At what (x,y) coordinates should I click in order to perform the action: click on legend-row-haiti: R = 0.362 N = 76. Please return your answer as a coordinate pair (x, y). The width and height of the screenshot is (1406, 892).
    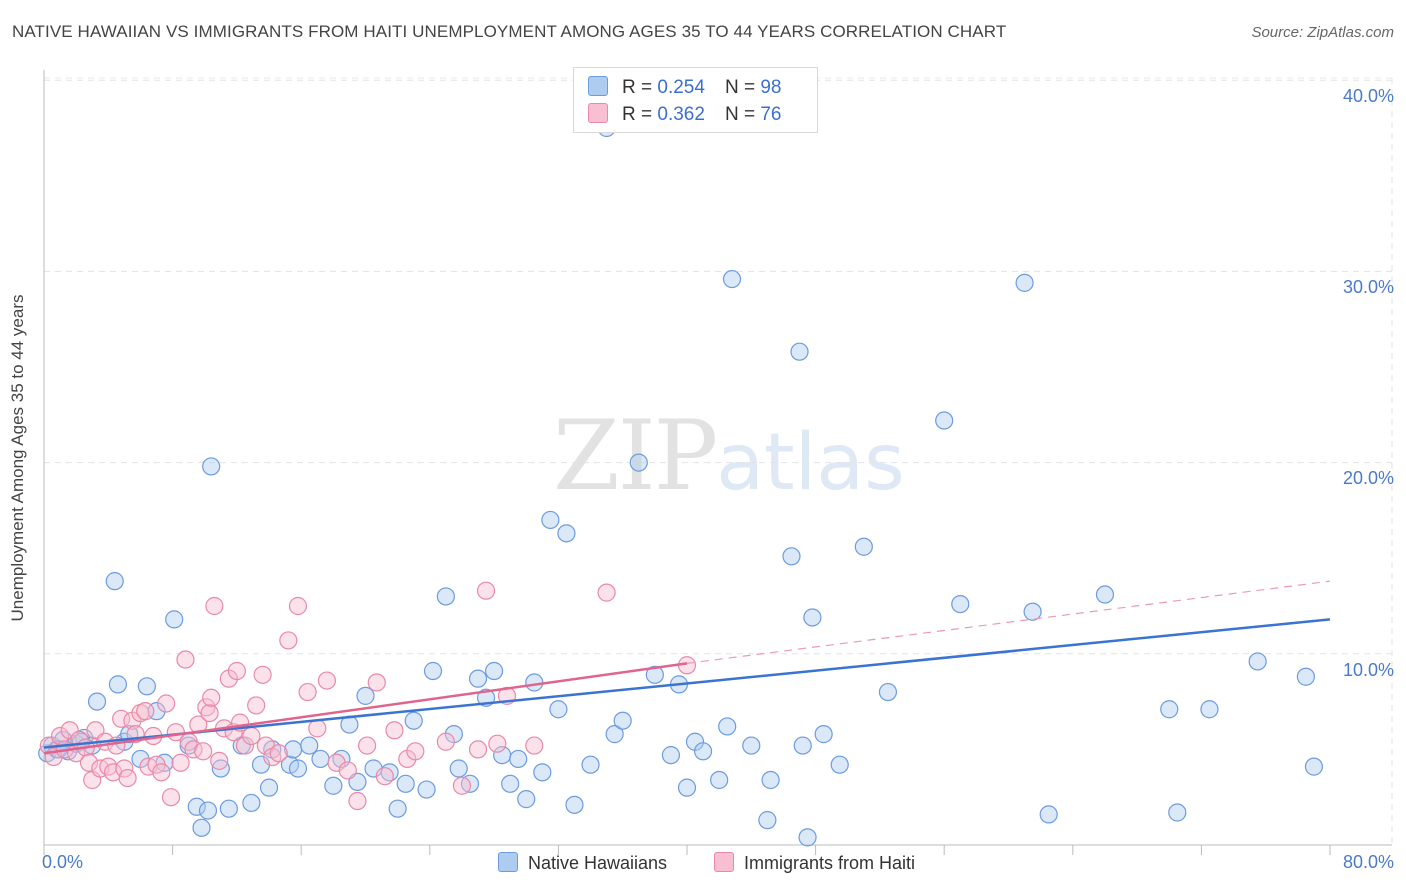
    Looking at the image, I should click on (684, 114).